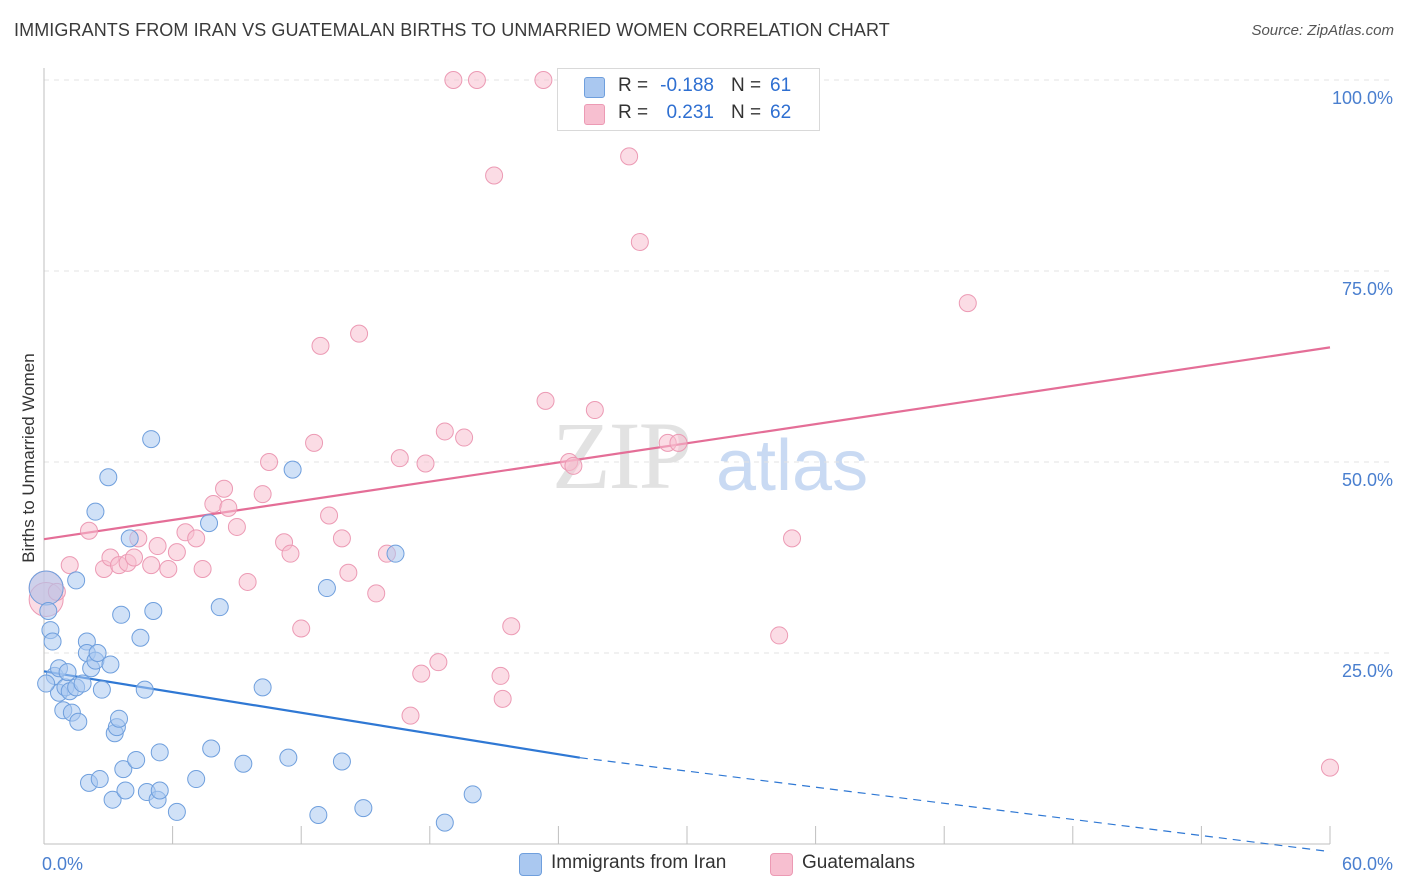 The height and width of the screenshot is (892, 1406). I want to click on n-value: 62, so click(781, 112).